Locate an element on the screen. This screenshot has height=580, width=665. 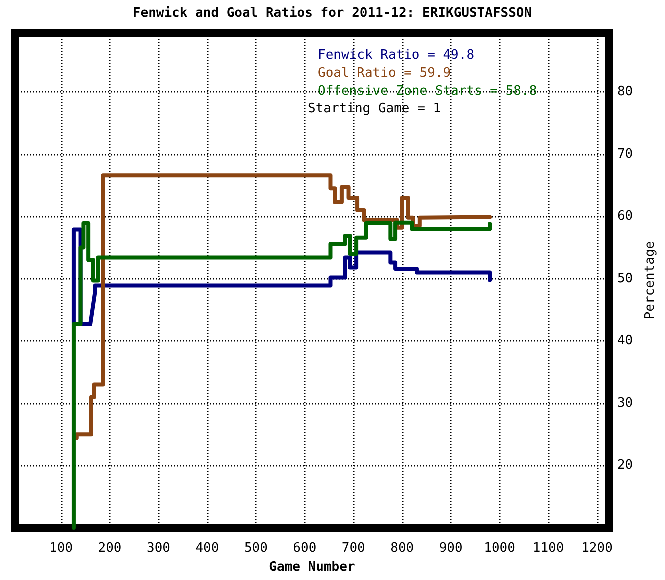
text: Fenwick Ratio = 49.8 is located at coordinates (396, 55).